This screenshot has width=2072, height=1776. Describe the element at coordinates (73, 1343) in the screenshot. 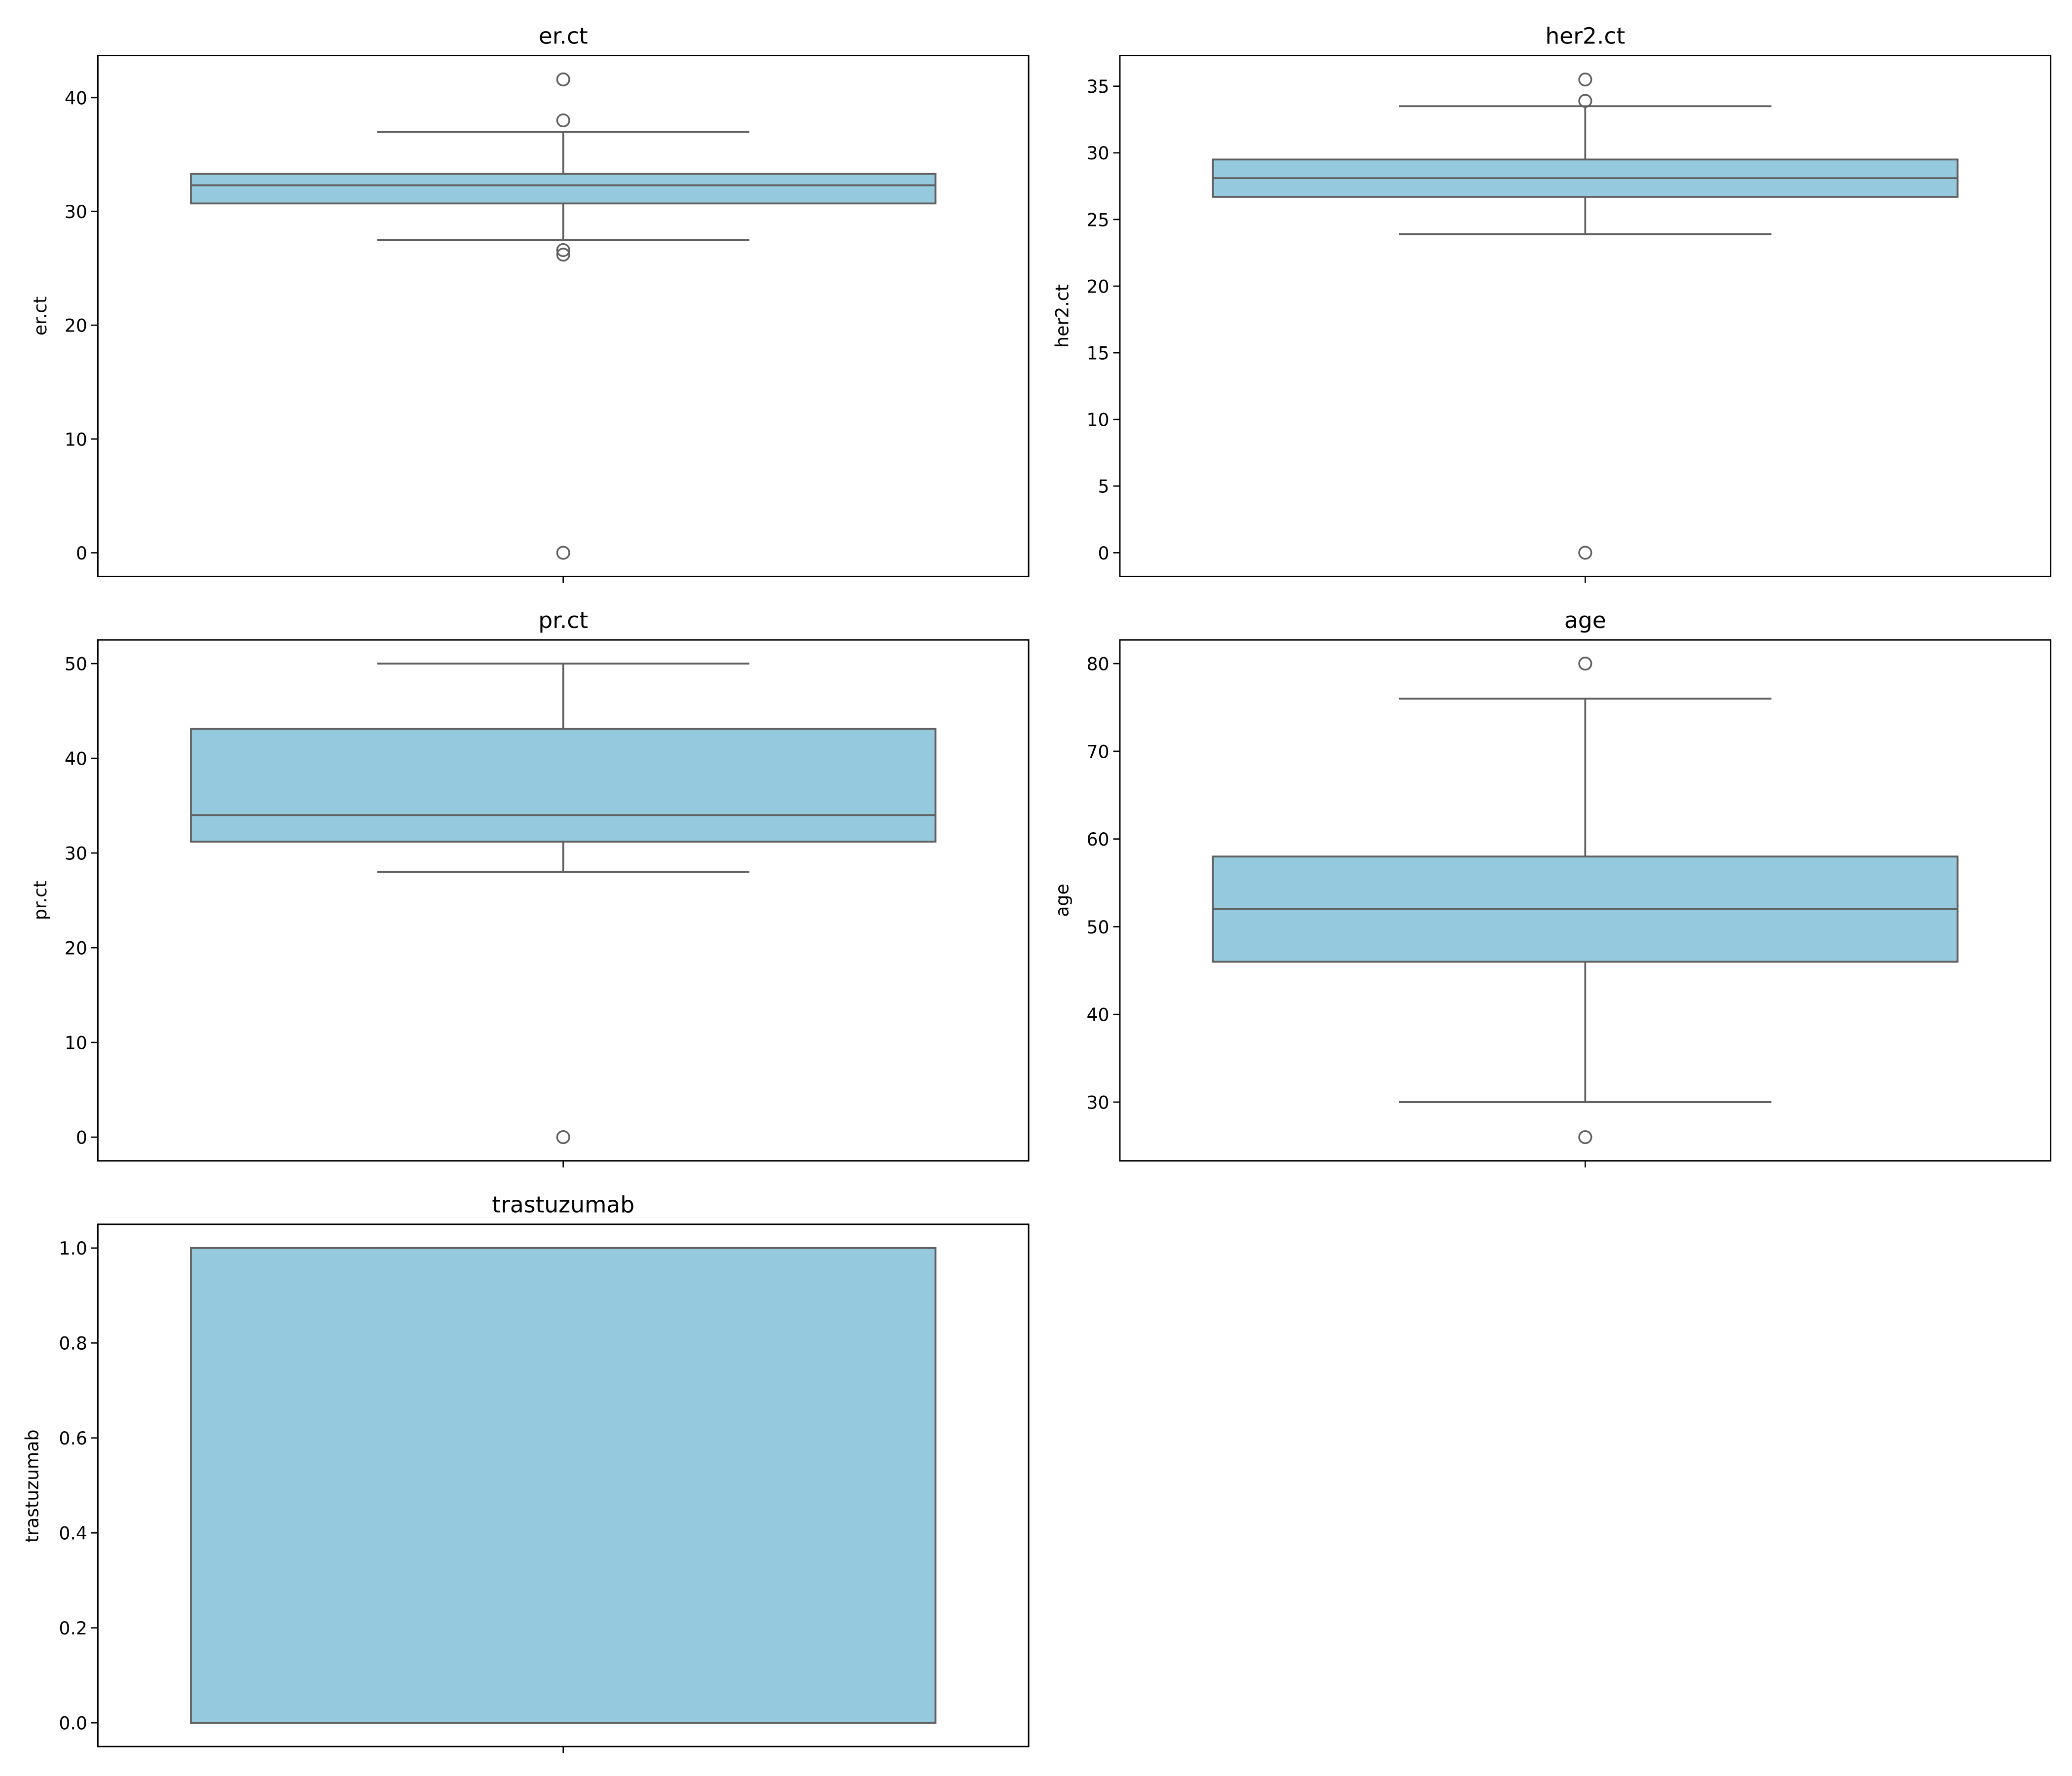

I see `y-tick-label: 0.8` at that location.